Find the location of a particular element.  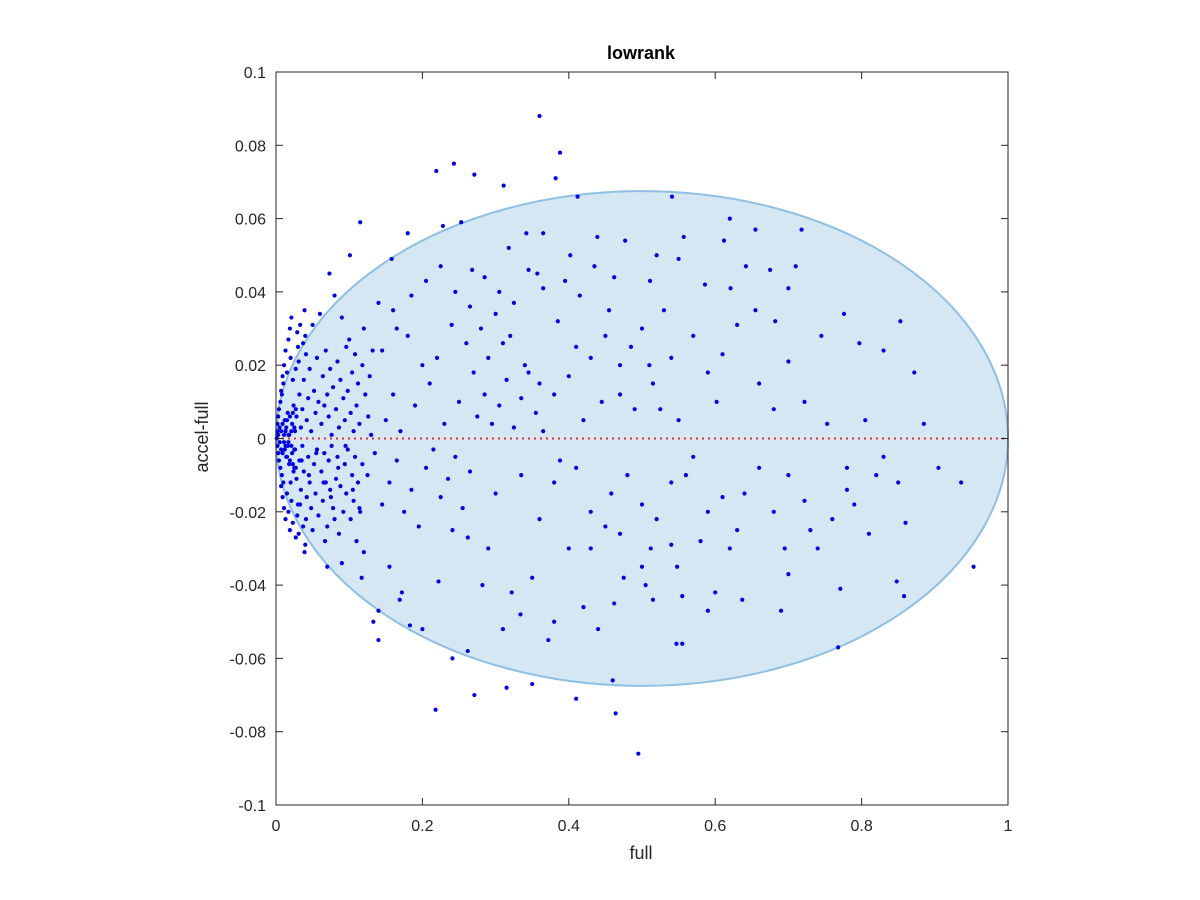

y-tick-label: 0.06 is located at coordinates (250, 220).